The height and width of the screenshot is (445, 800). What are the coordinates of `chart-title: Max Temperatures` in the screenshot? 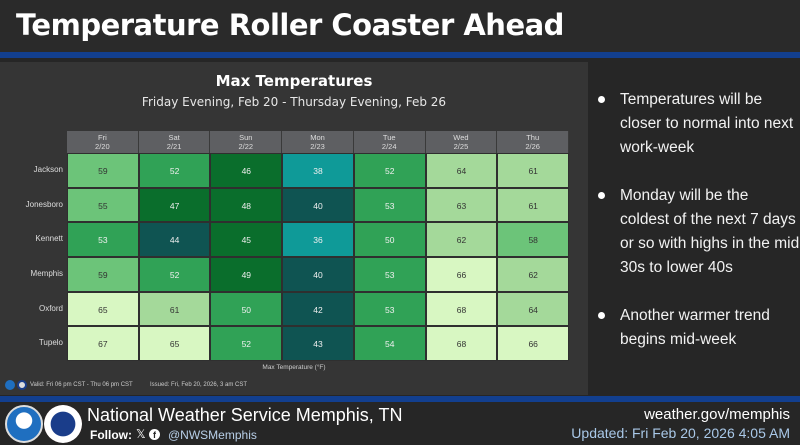 It's located at (294, 81).